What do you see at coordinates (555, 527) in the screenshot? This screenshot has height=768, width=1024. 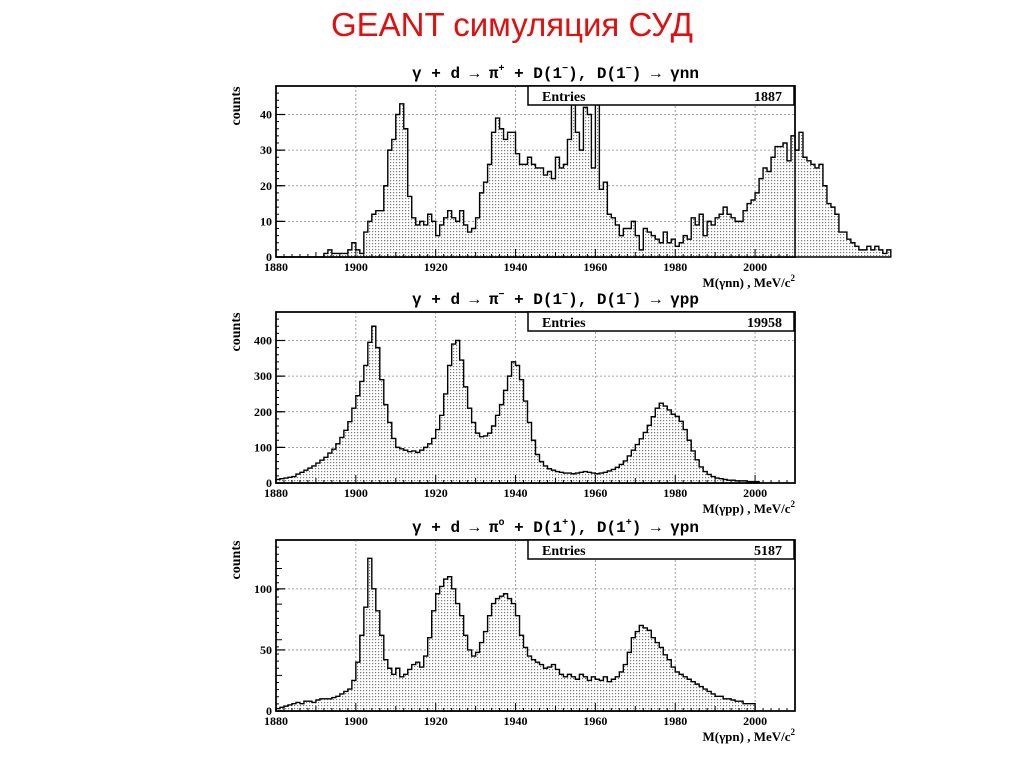 I see `chart-title: γ + d → πo + D(1+), D(1+) → γpn` at bounding box center [555, 527].